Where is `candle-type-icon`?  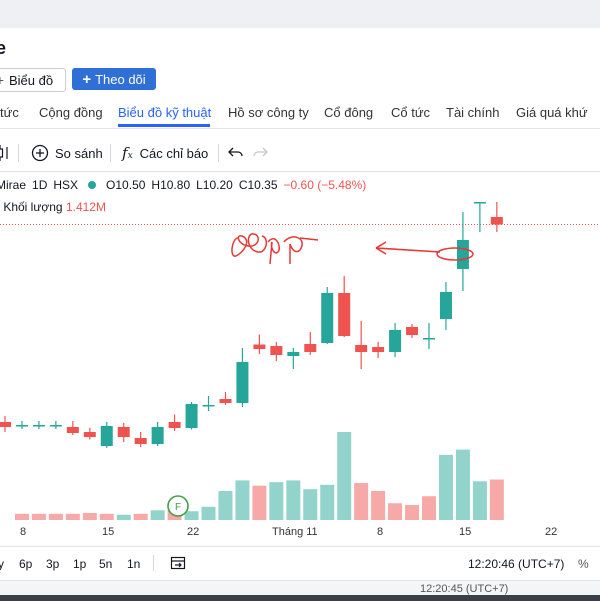 candle-type-icon is located at coordinates (5, 153).